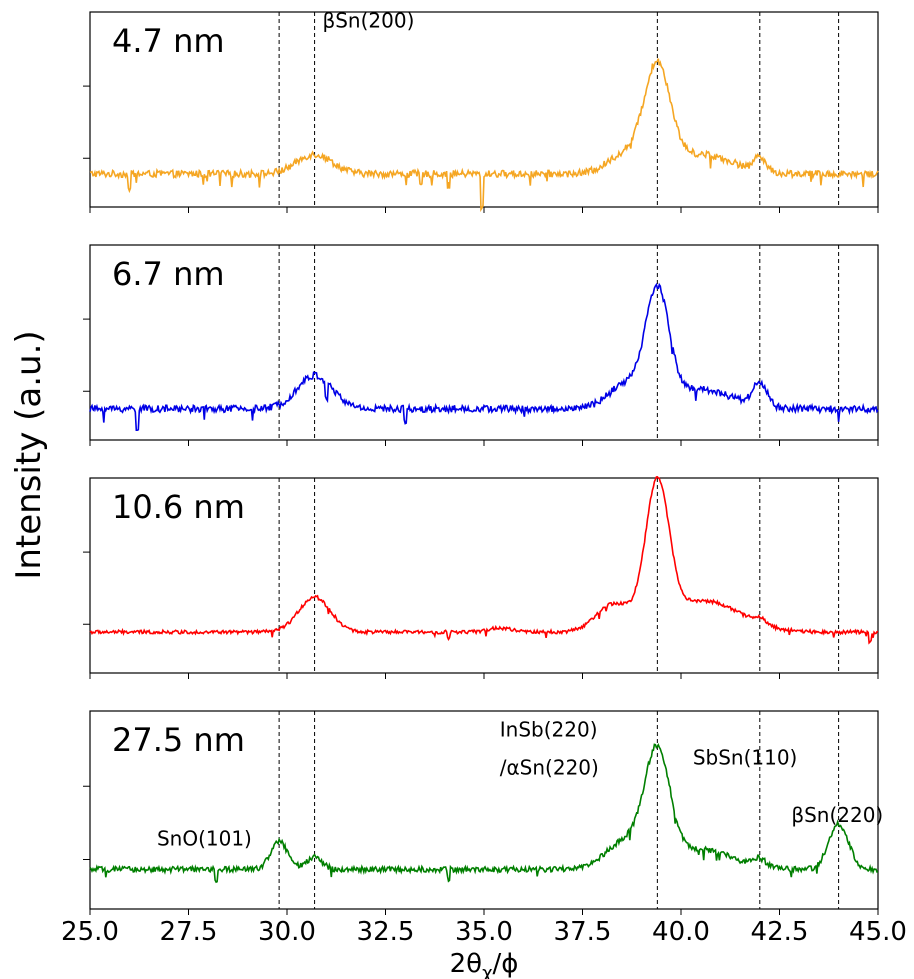 This screenshot has width=914, height=979. What do you see at coordinates (386, 932) in the screenshot?
I see `x-tick-label: 32.5` at bounding box center [386, 932].